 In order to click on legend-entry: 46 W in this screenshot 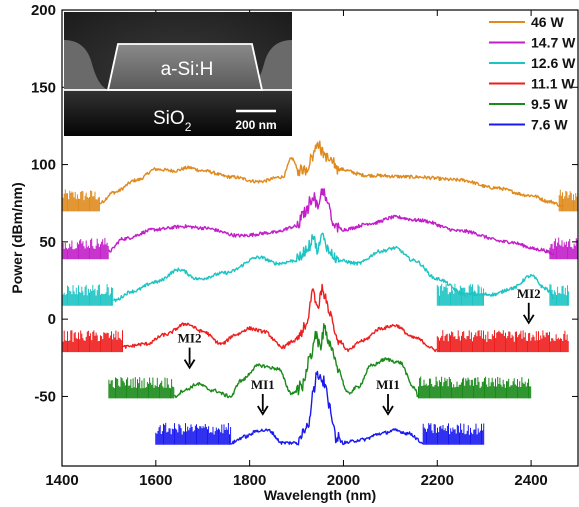, I will do `click(526, 22)`.